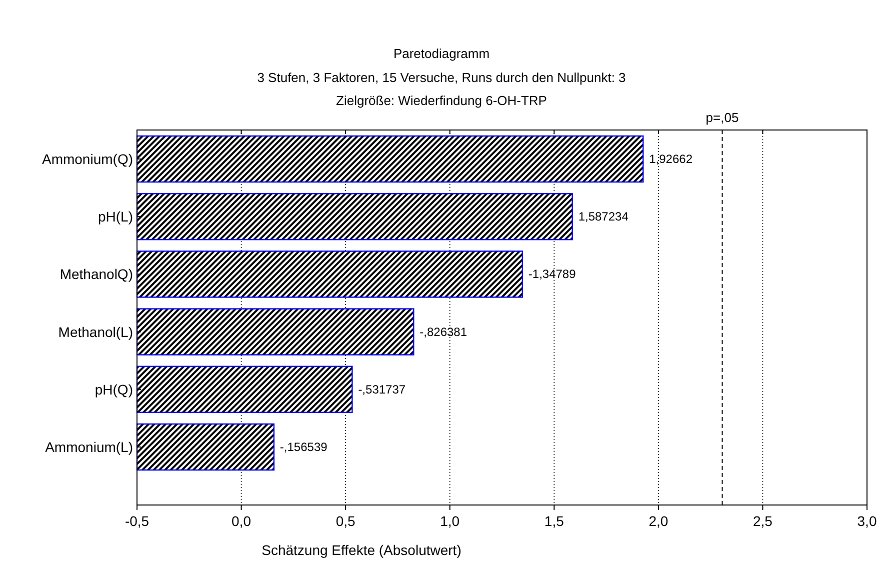 The height and width of the screenshot is (565, 883). I want to click on x-tick-label: 1,5, so click(554, 521).